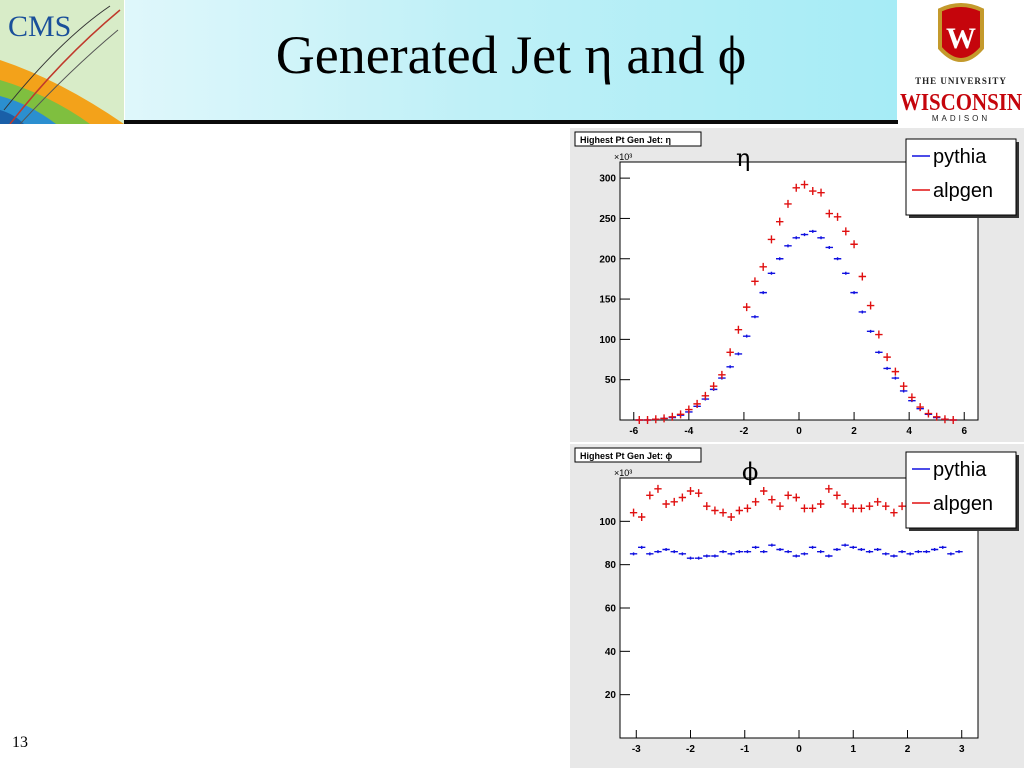 This screenshot has width=1024, height=768. I want to click on phi-ytick-label: 100, so click(607, 522).